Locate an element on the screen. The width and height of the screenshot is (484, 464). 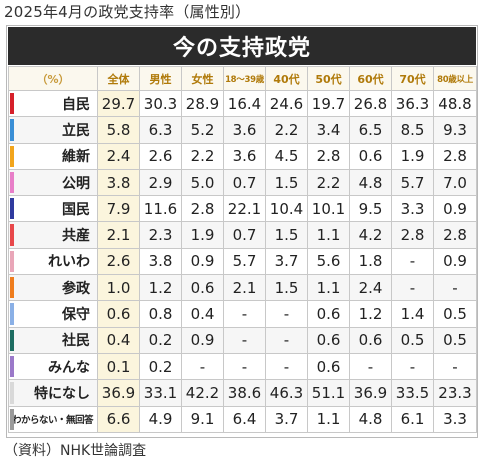
party-name-cell: れいわ is located at coordinates (53, 261).